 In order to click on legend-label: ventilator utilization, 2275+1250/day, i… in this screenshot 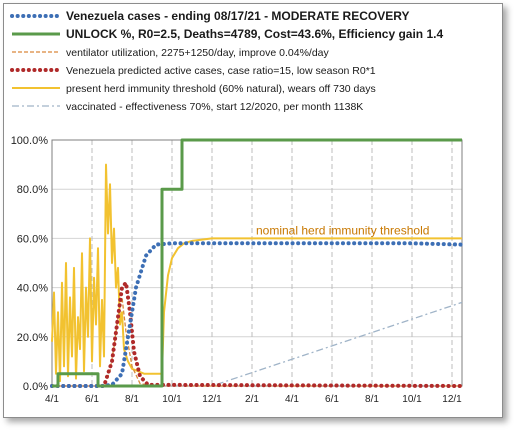, I will do `click(198, 53)`.